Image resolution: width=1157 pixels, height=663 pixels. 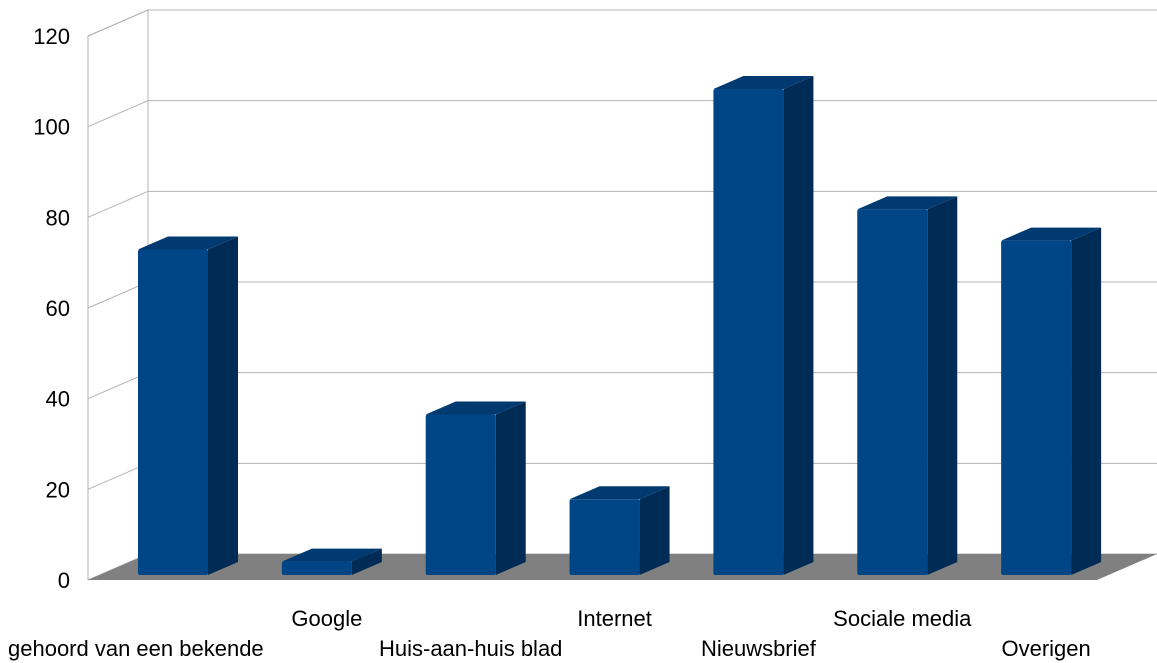 What do you see at coordinates (58, 308) in the screenshot?
I see `y-tick-label: 60` at bounding box center [58, 308].